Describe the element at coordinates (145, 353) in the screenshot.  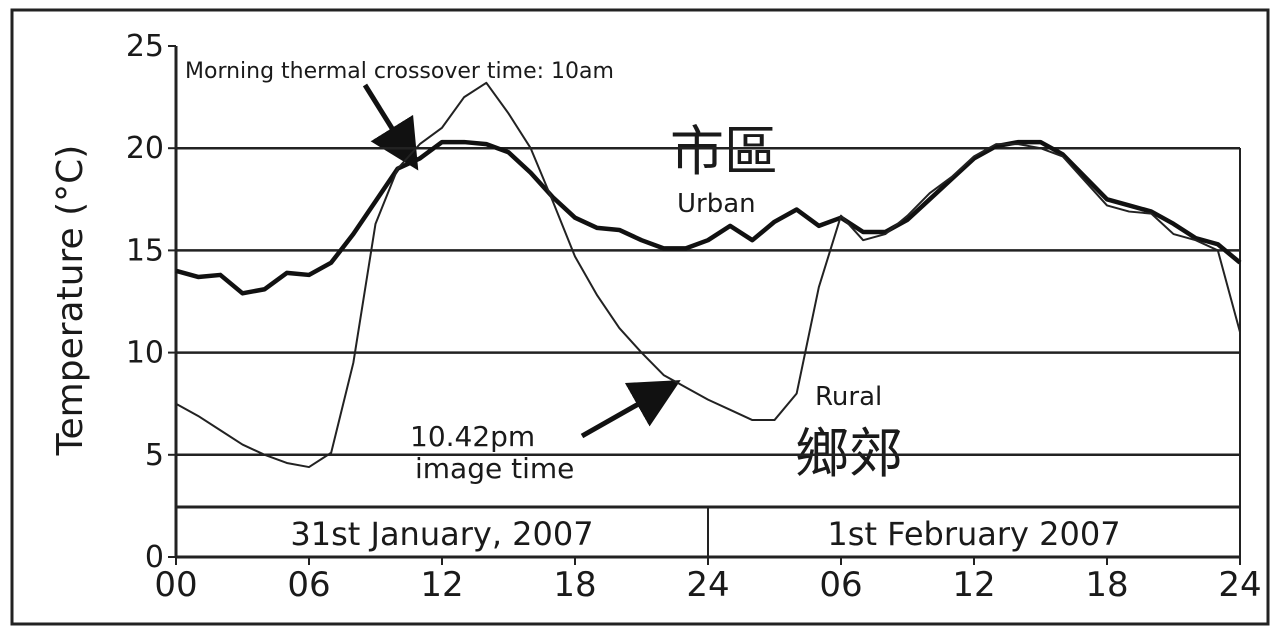
I see `y-tick-label: 10` at that location.